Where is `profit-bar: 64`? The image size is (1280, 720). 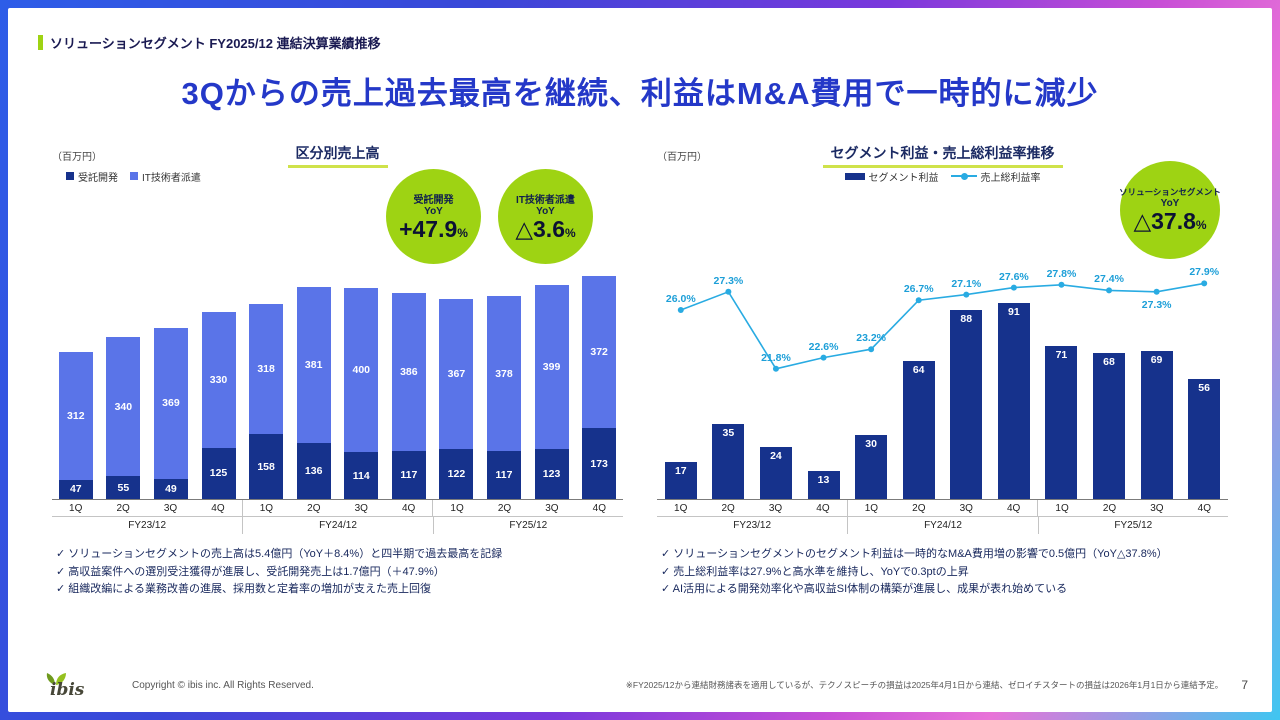 profit-bar: 64 is located at coordinates (918, 430).